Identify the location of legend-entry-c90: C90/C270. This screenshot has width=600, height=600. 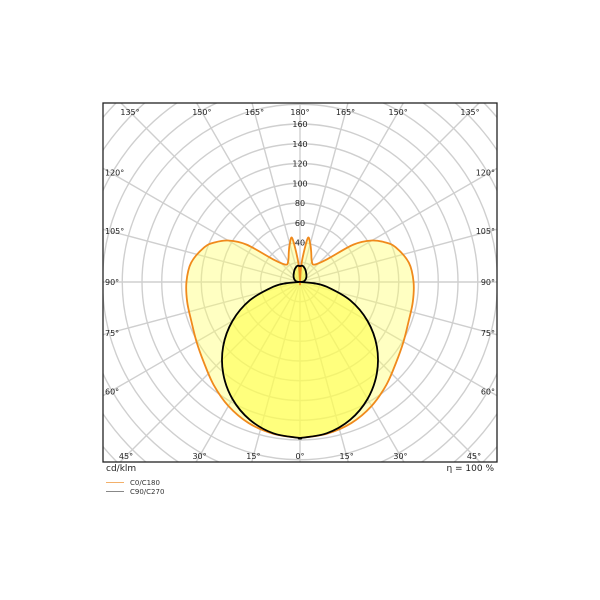
(135, 491).